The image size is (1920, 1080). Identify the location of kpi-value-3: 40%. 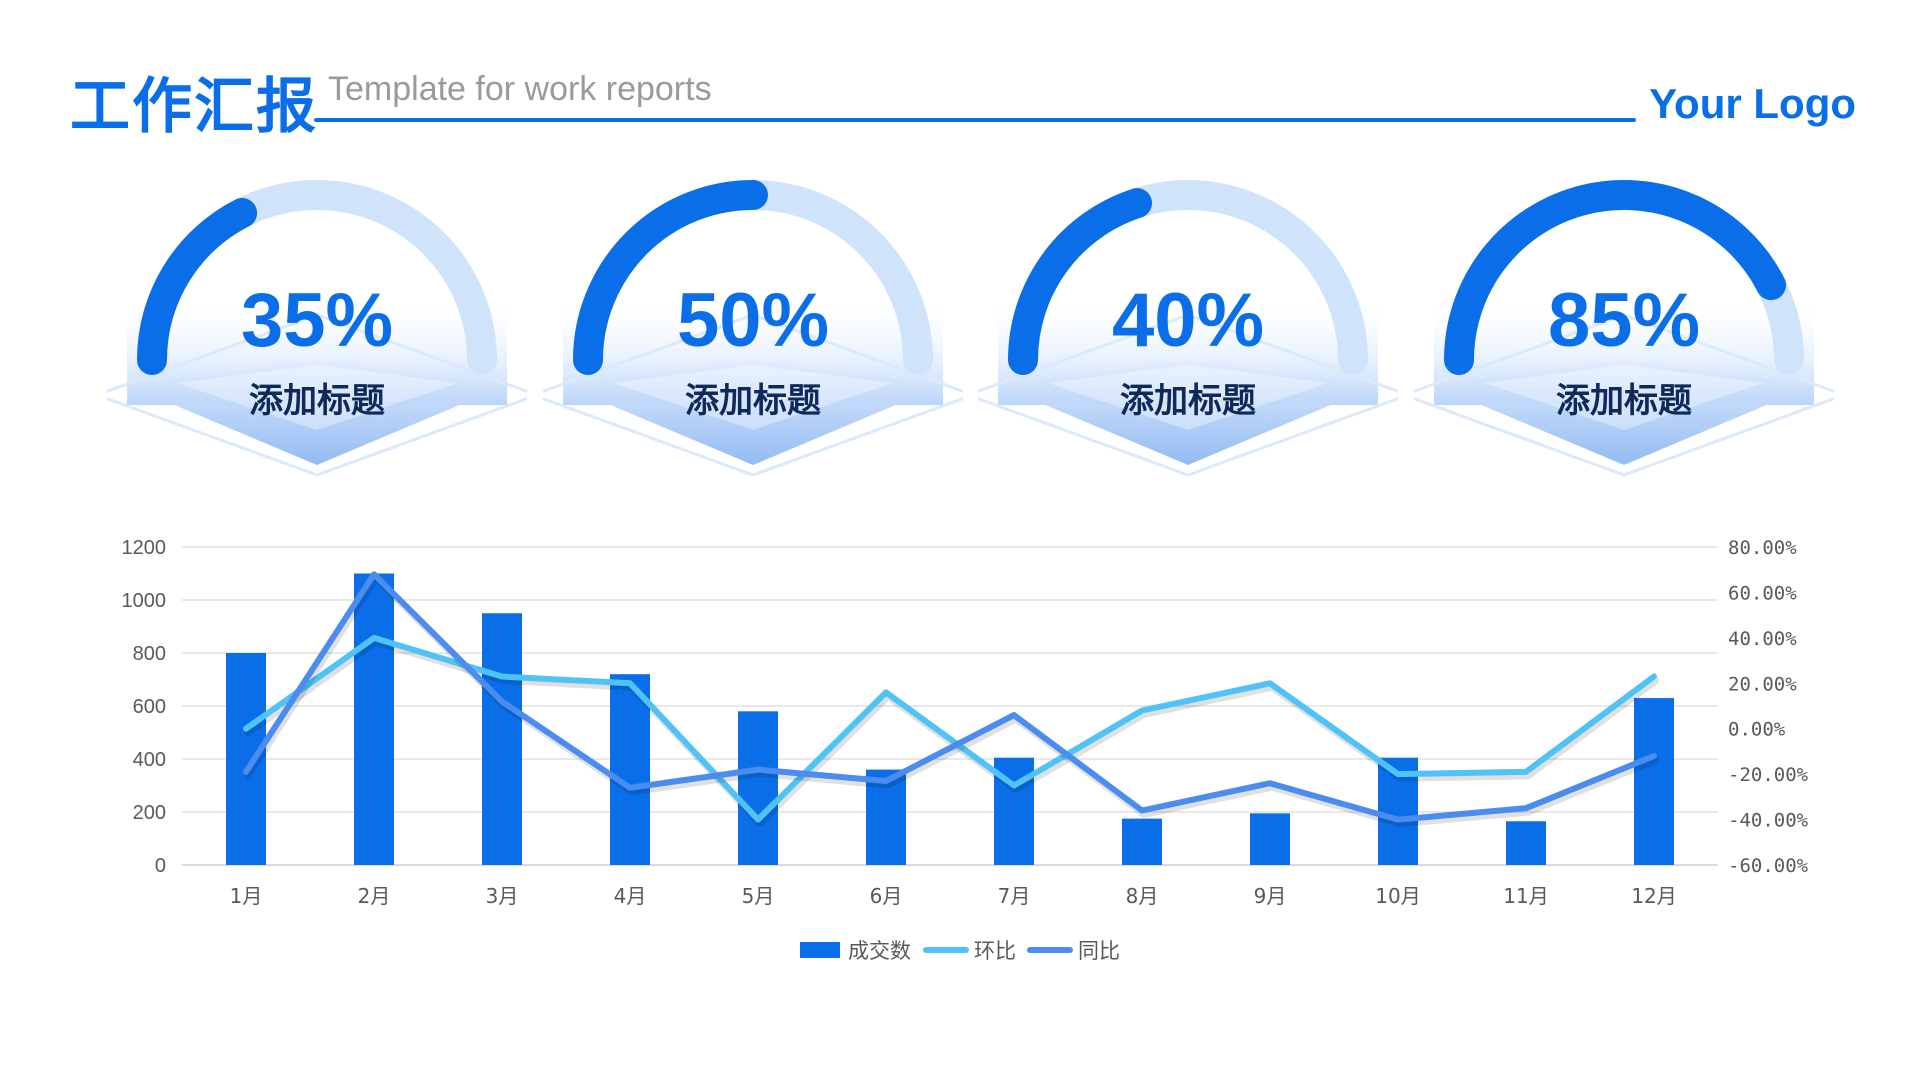
(1188, 320).